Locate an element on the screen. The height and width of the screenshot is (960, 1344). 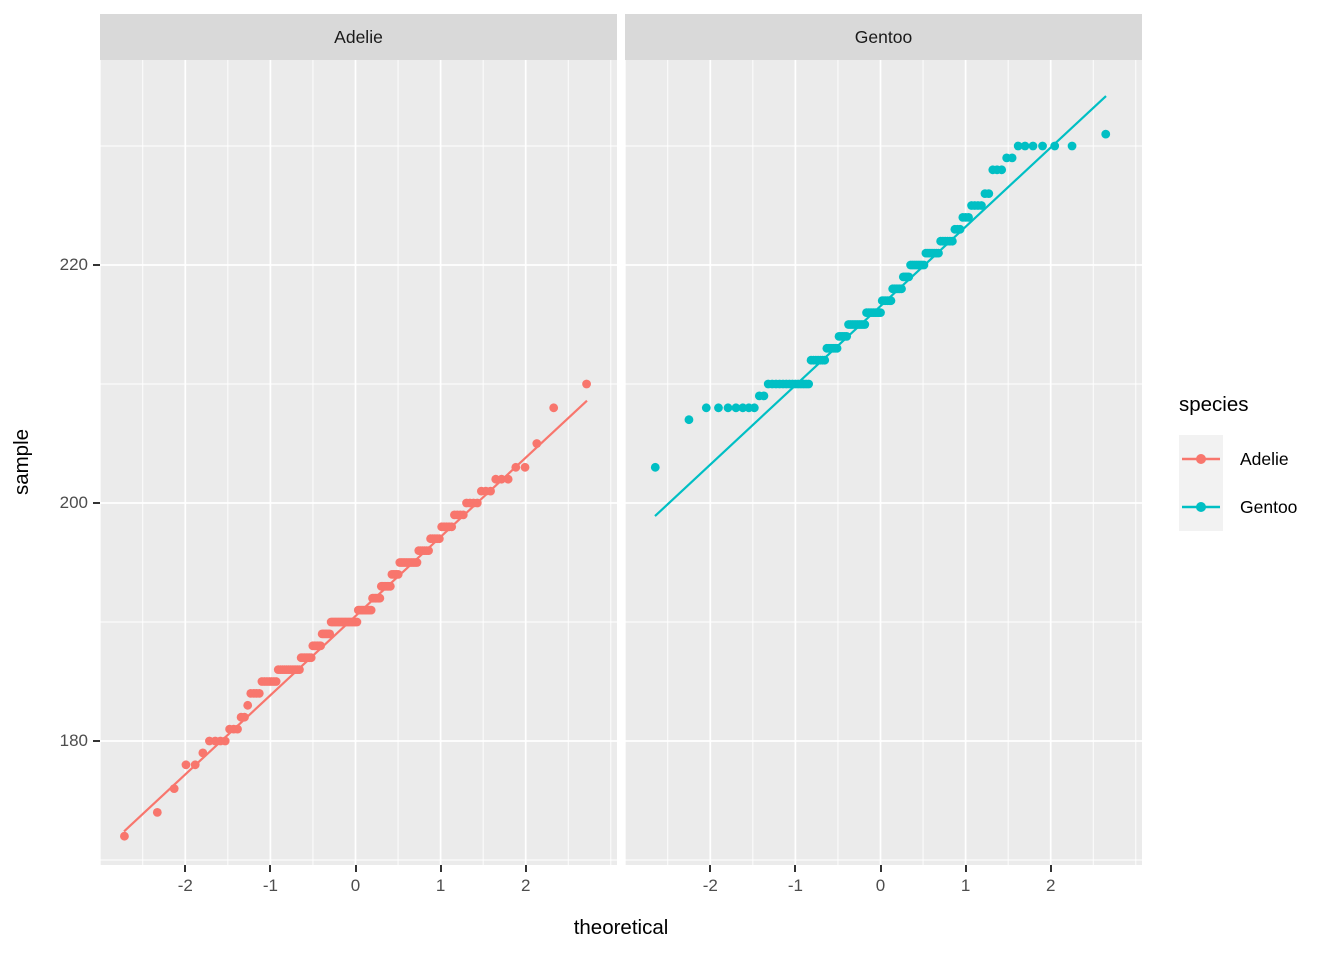
y-tick-label: 200 is located at coordinates (73, 502).